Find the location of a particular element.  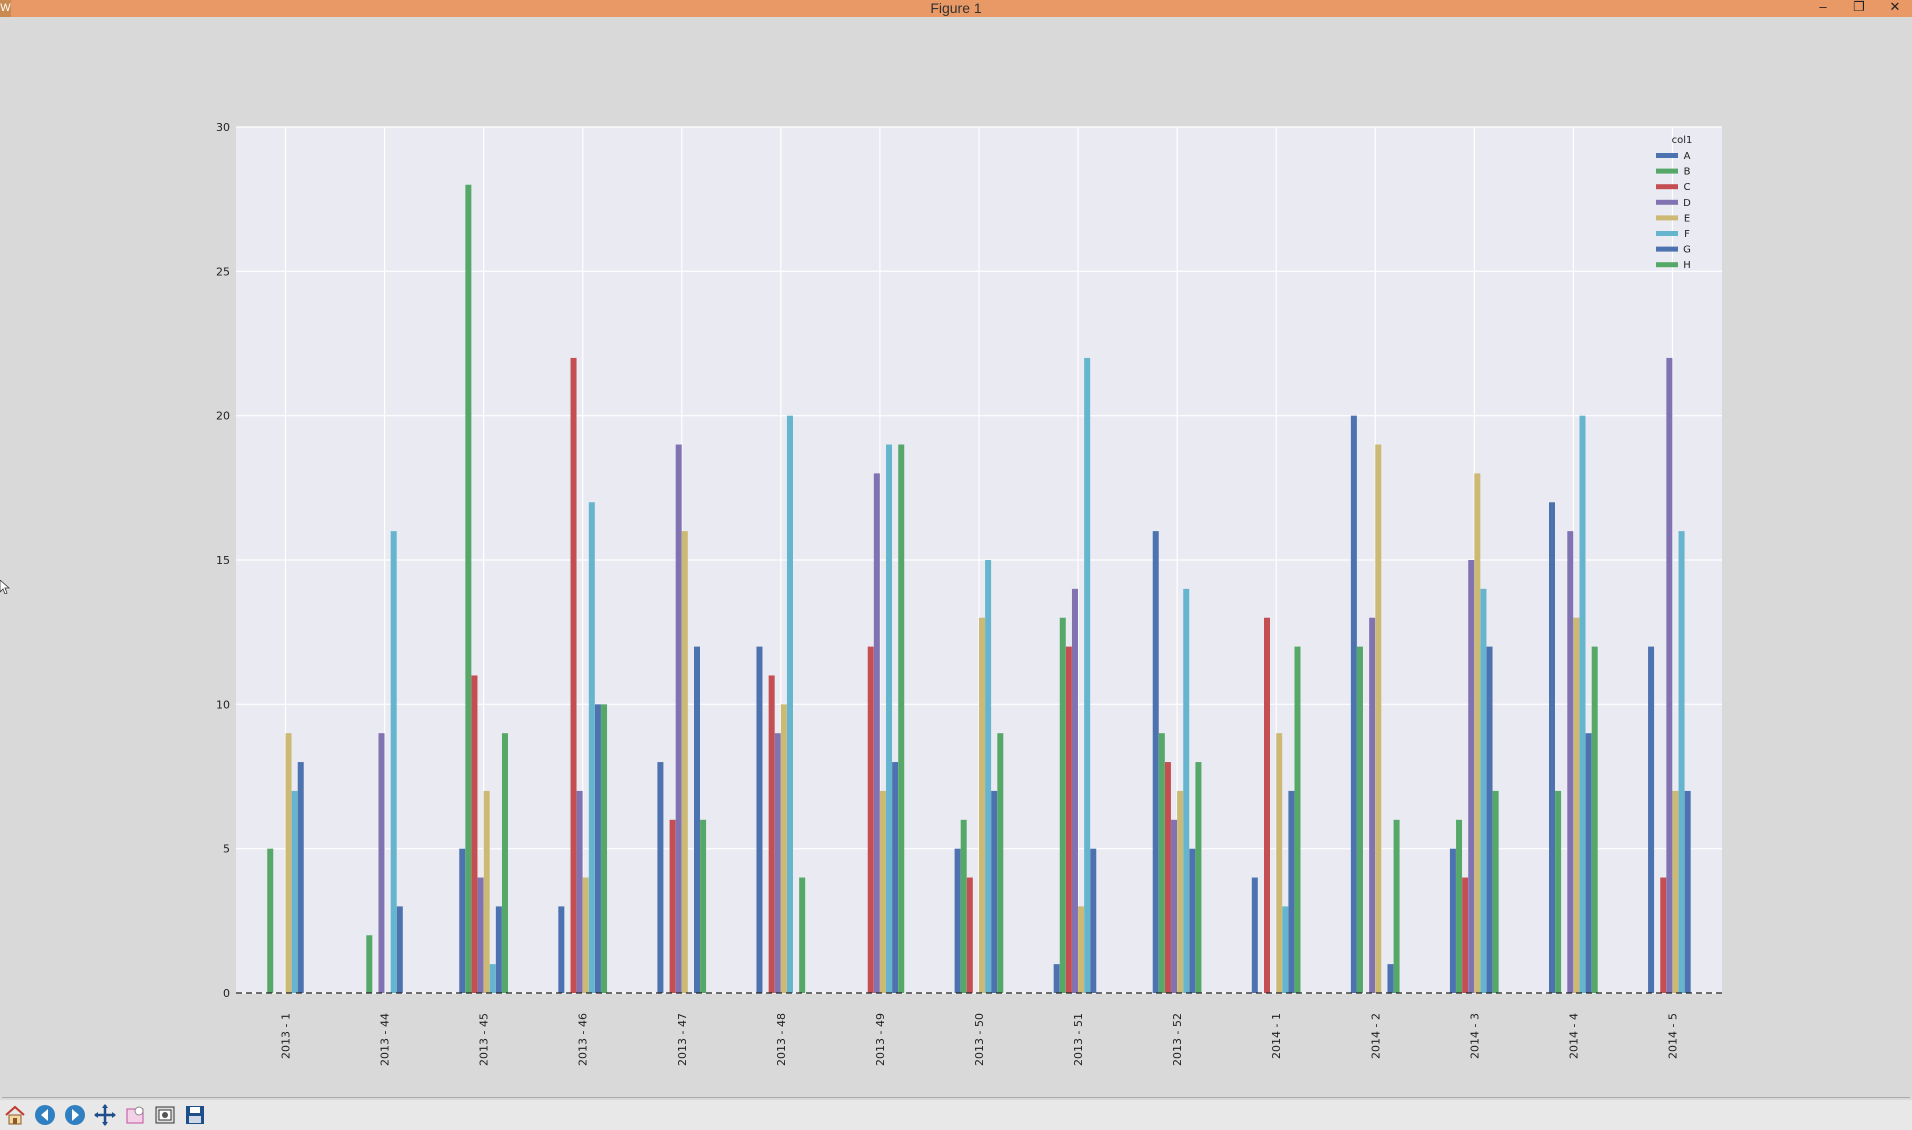

zoom-icon is located at coordinates (135, 1115).